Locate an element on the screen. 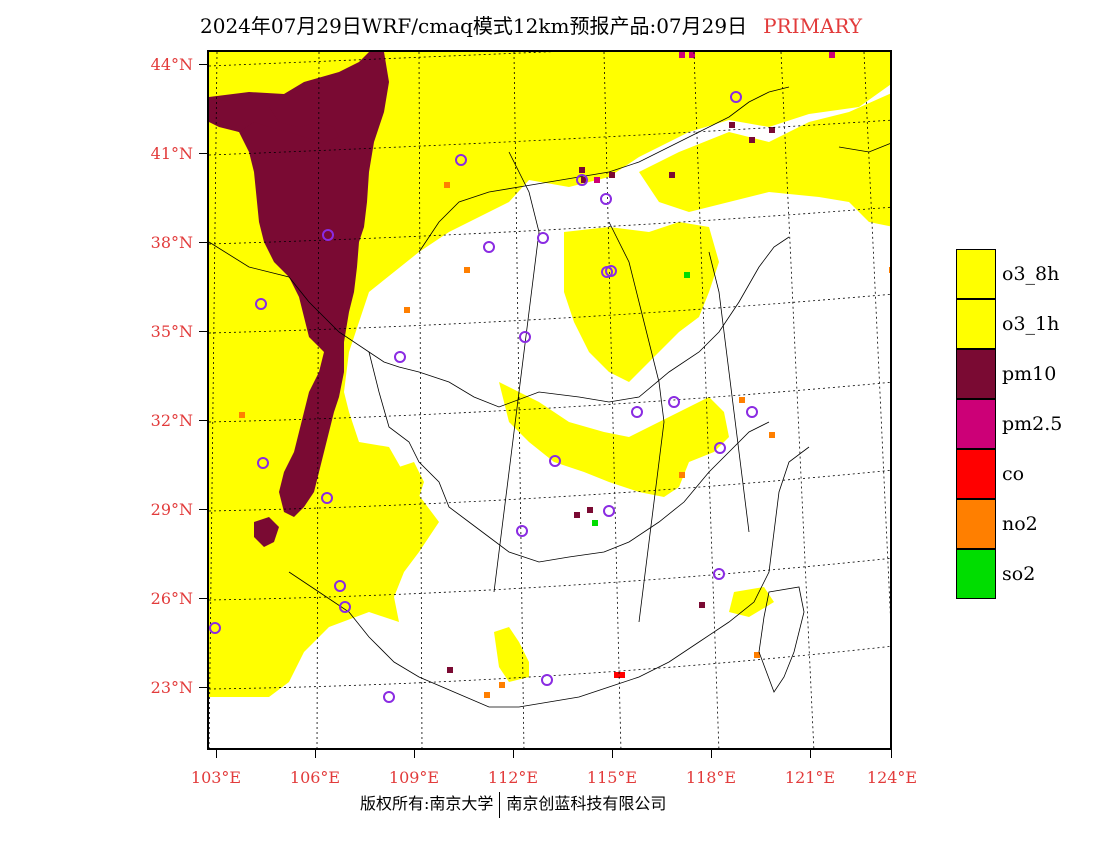  lon-label-121: 121°E is located at coordinates (810, 777).